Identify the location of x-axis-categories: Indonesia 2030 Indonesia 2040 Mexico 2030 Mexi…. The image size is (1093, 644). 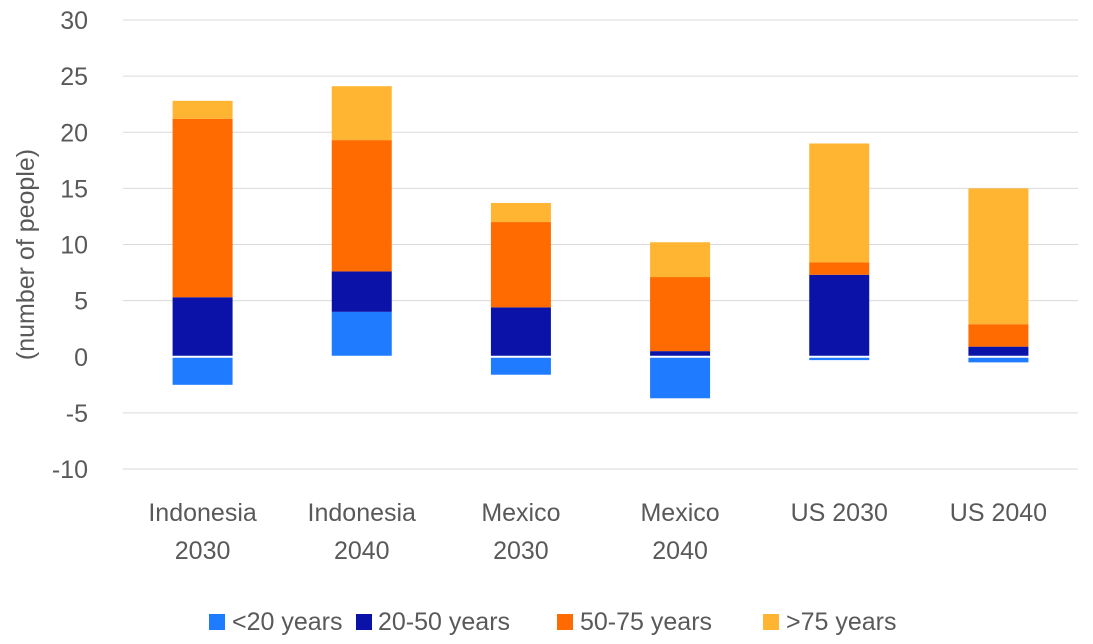
(597, 532).